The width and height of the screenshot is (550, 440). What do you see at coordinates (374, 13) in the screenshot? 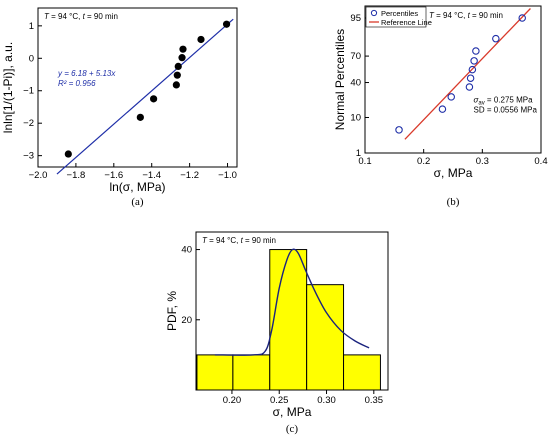
I see `legend-marker-percentiles` at bounding box center [374, 13].